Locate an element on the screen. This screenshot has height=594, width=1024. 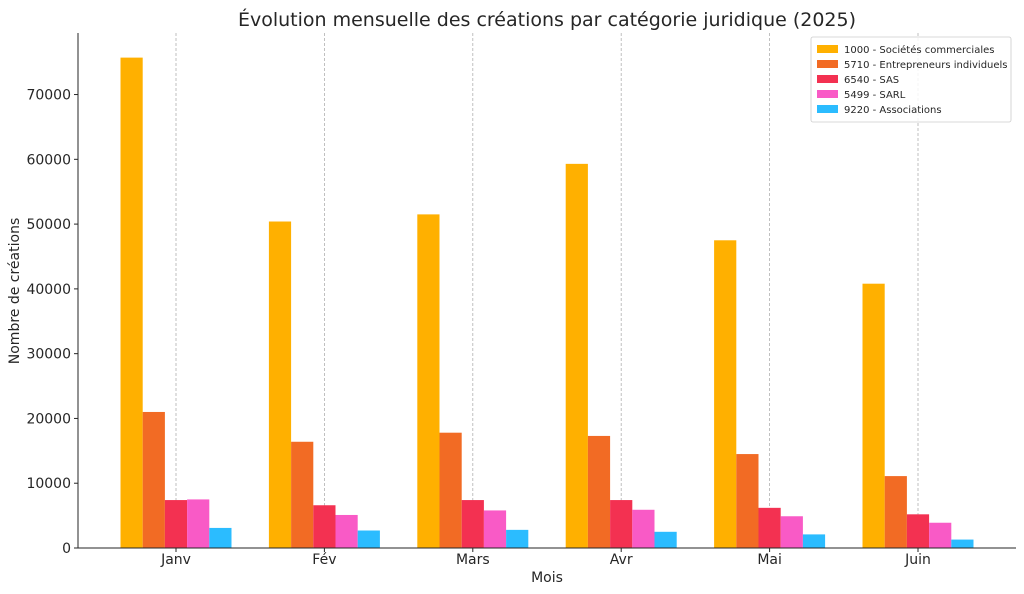
y-tick-label: 60000 is located at coordinates (48, 160).